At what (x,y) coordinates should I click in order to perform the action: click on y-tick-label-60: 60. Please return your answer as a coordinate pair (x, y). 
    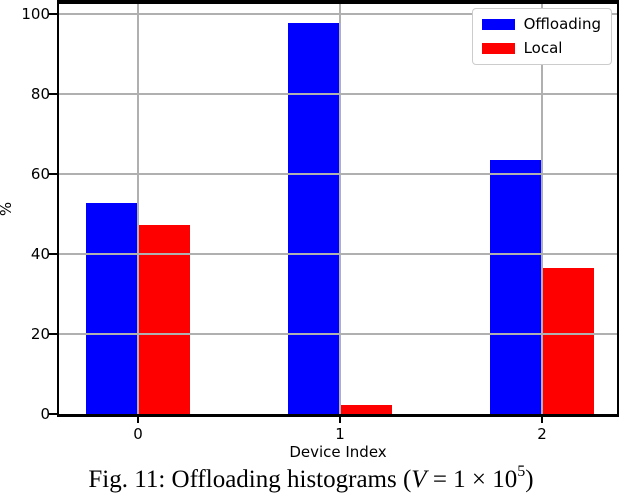
    Looking at the image, I should click on (40, 174).